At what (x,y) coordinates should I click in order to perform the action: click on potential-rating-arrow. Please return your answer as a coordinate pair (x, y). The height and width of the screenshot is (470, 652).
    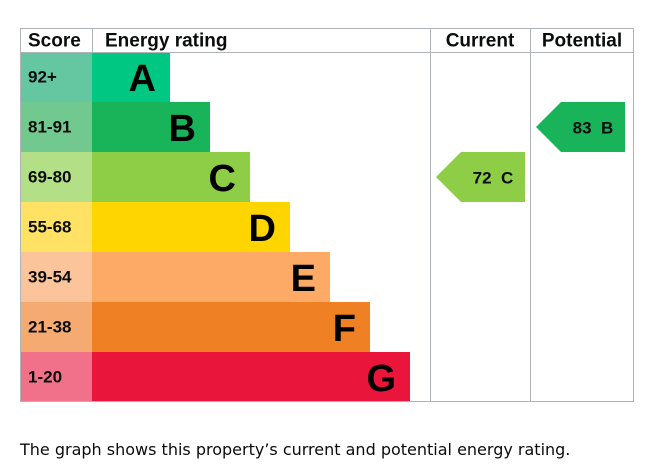
    Looking at the image, I should click on (580, 127).